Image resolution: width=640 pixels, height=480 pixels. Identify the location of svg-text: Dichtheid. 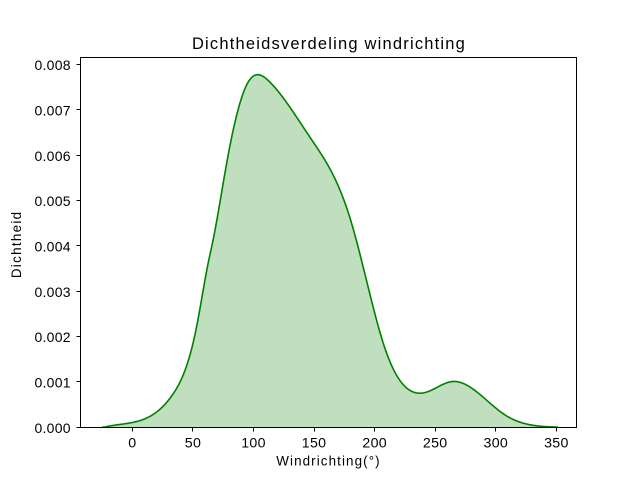
(16, 245).